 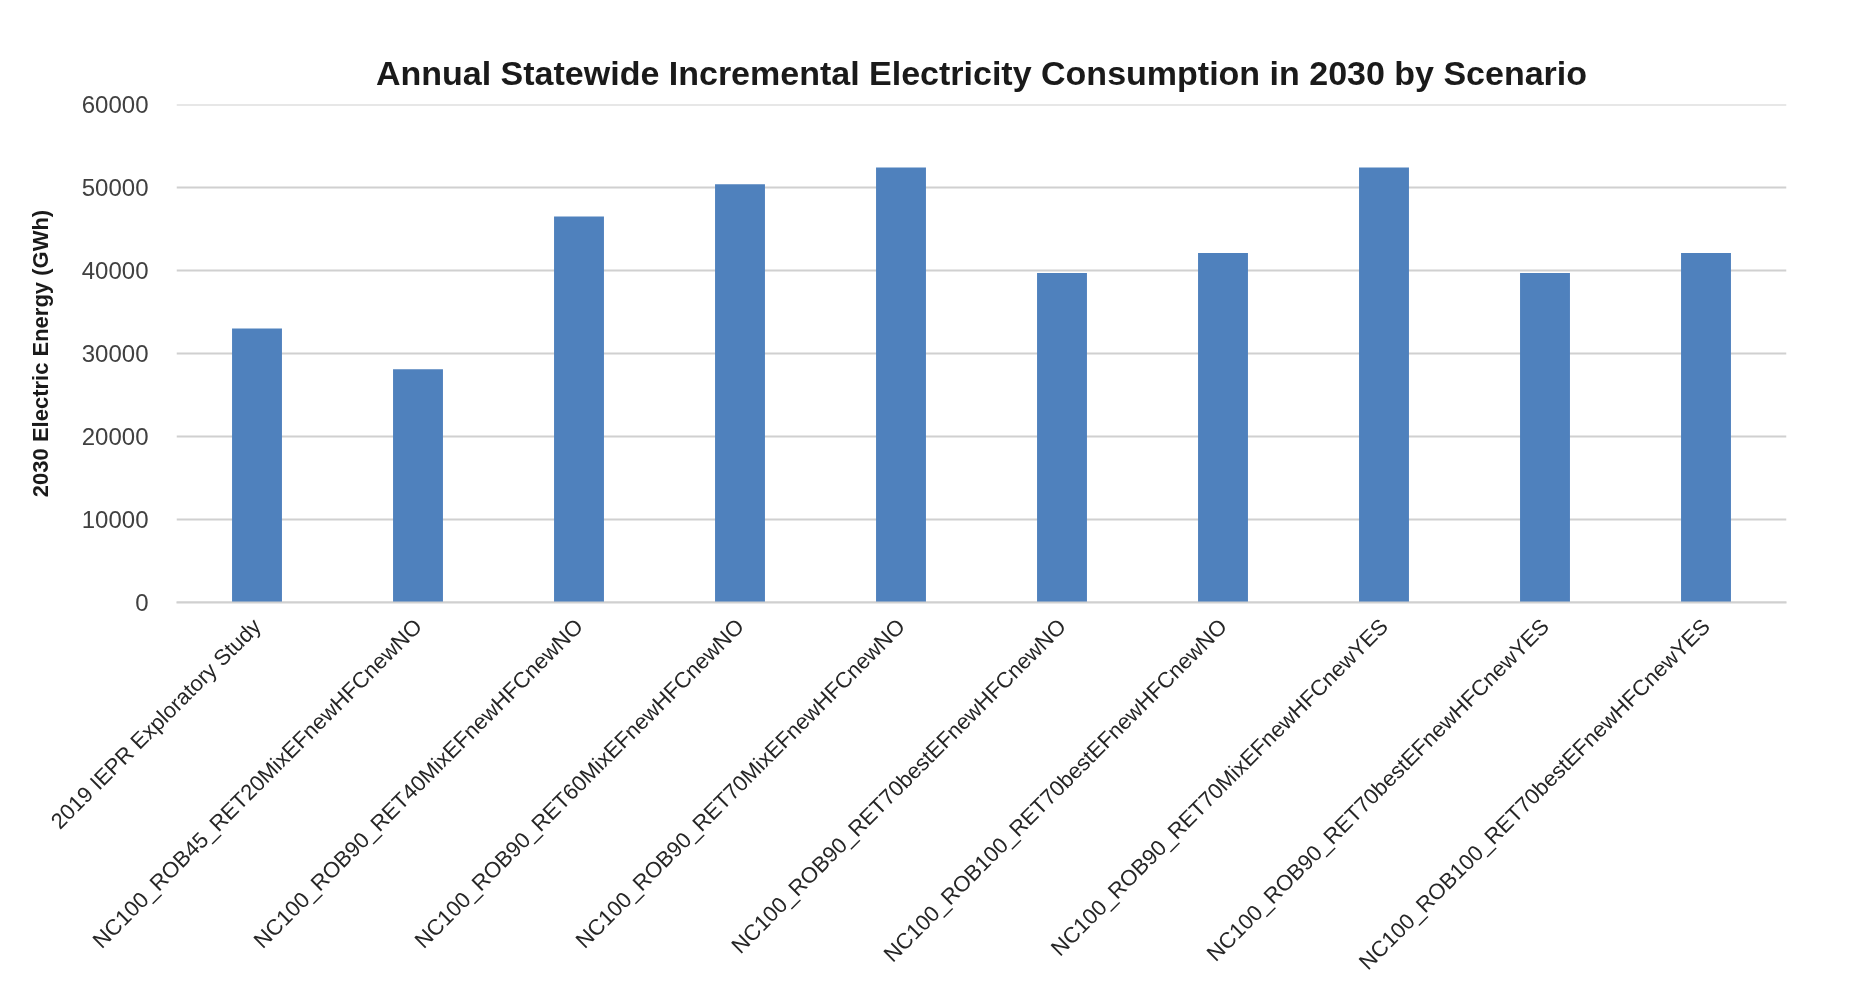 I want to click on y-tick-label: 60000, so click(x=115, y=104).